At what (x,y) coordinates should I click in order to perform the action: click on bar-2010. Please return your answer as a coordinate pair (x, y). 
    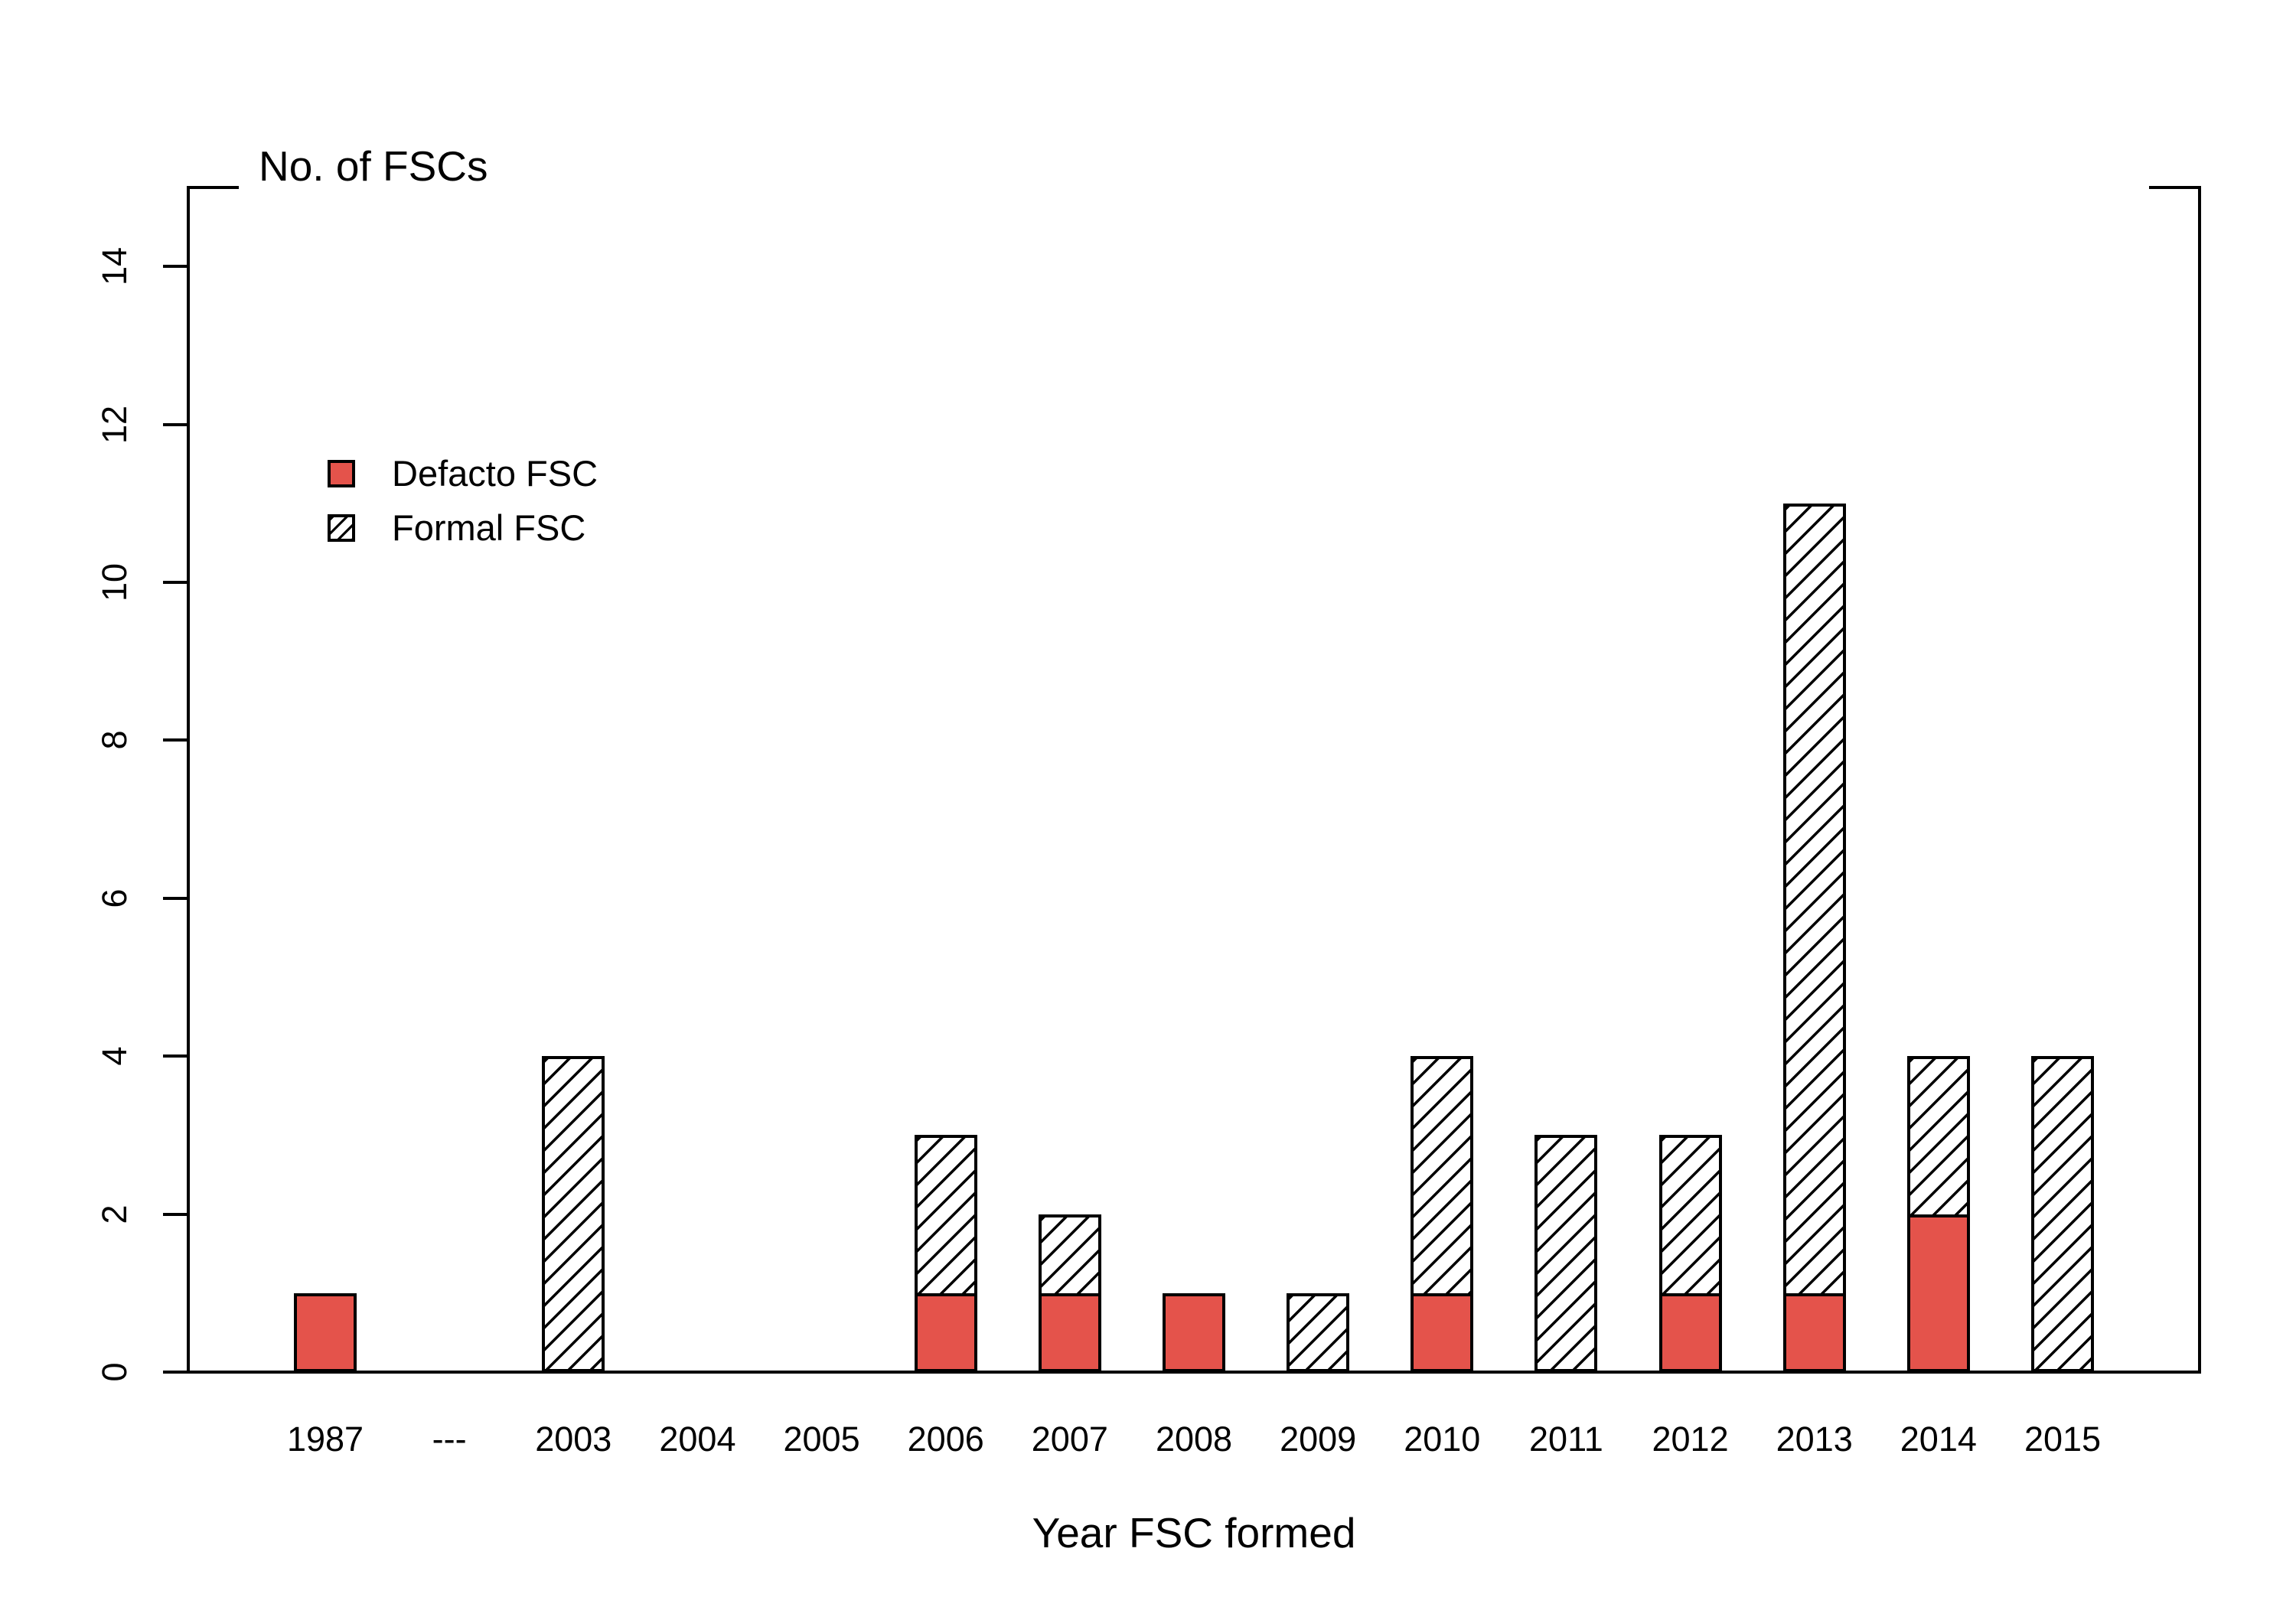
    Looking at the image, I should click on (1442, 1214).